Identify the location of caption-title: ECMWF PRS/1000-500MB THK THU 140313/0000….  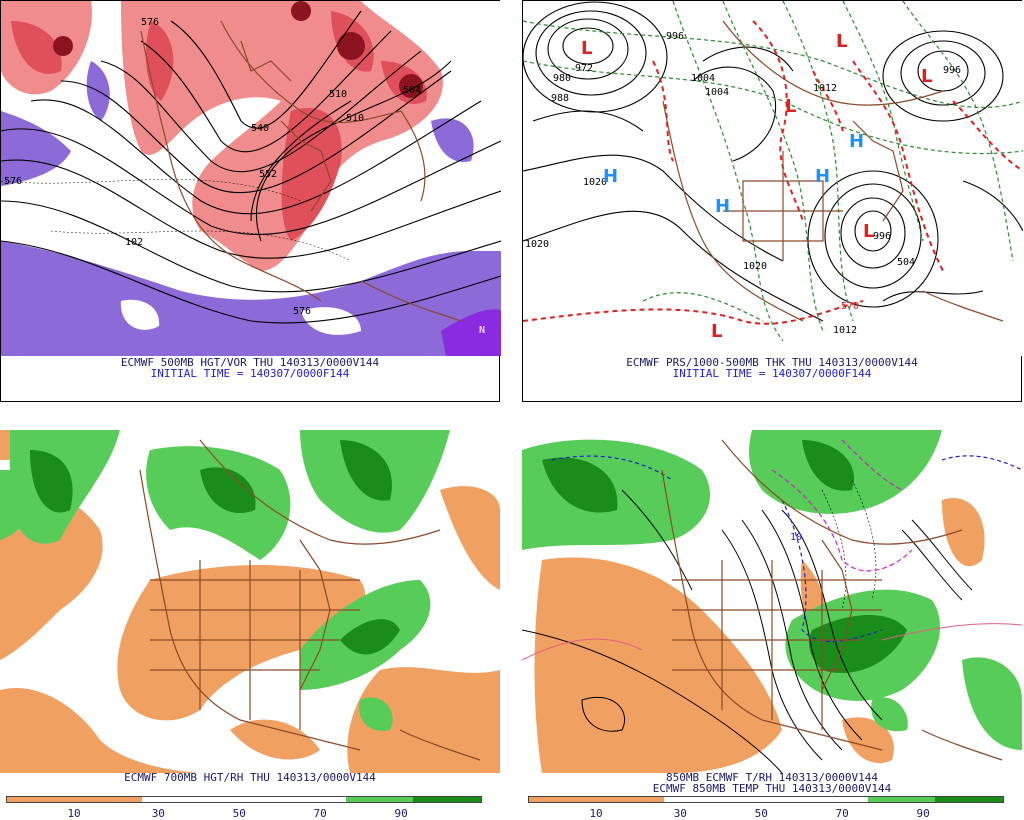
(772, 362).